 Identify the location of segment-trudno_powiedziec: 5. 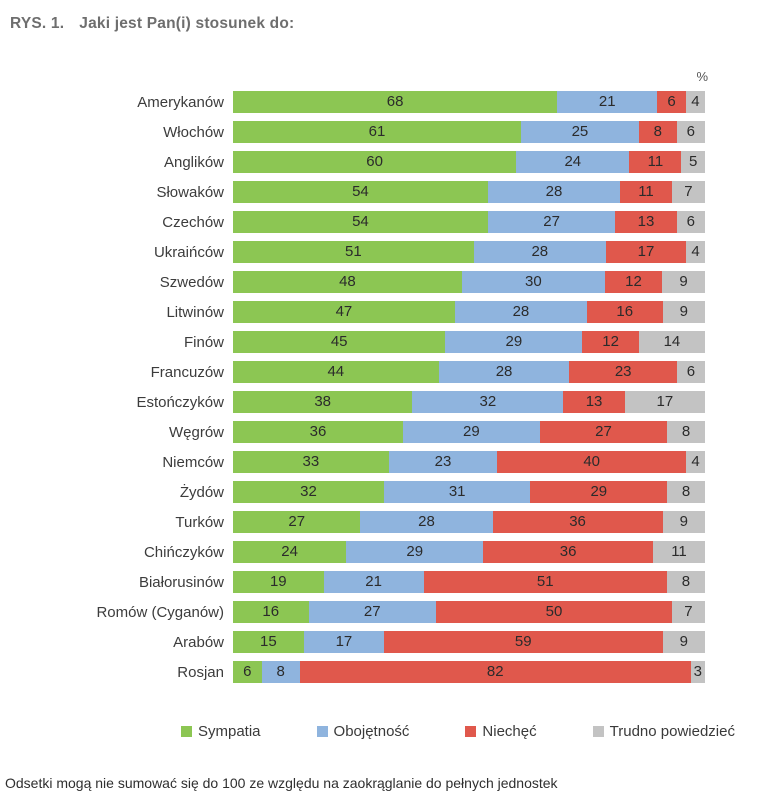
(693, 162).